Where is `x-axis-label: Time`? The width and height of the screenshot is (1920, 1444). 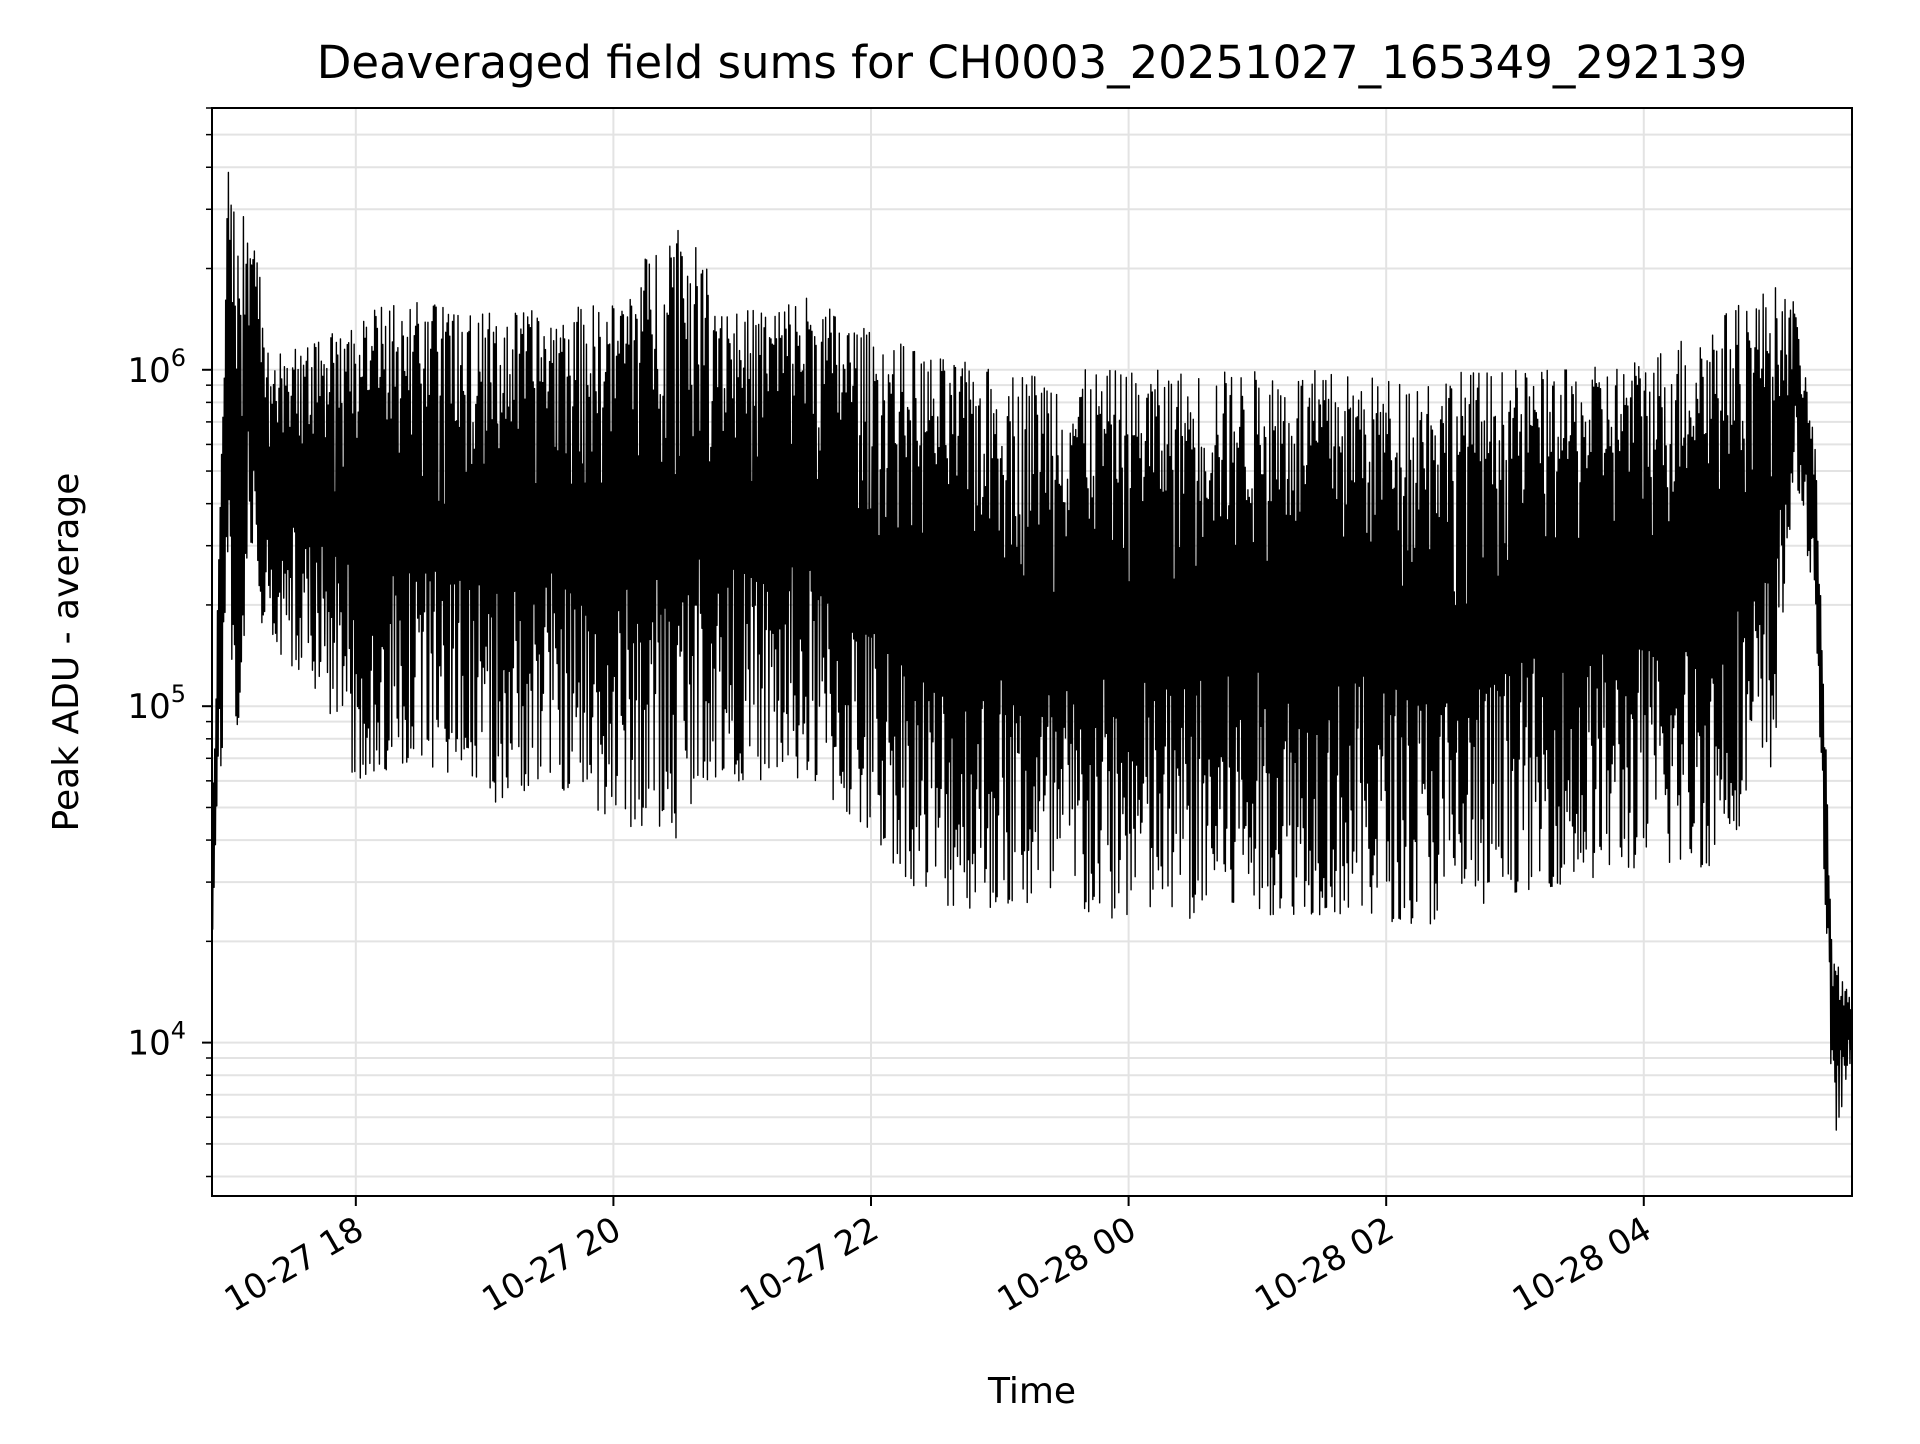 x-axis-label: Time is located at coordinates (1031, 1391).